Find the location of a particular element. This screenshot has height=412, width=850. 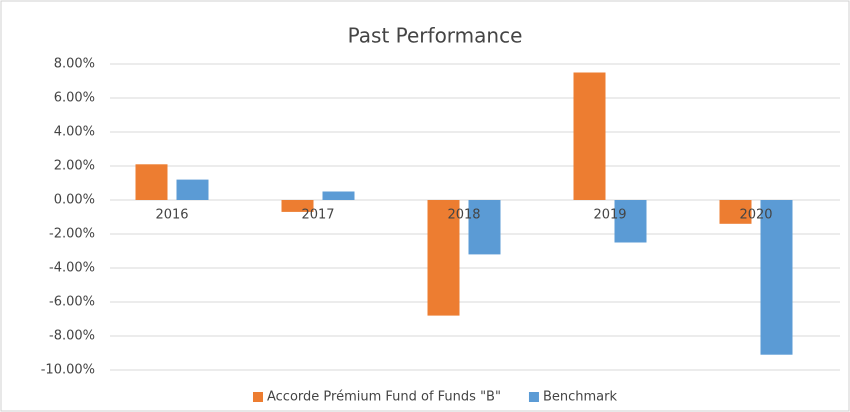

x-tick-label: 2018 is located at coordinates (463, 215).